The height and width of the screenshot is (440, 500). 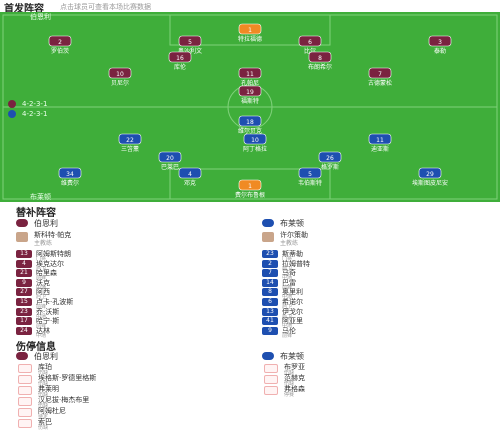 What do you see at coordinates (120, 83) in the screenshot?
I see `player-name: 贝尼尔` at bounding box center [120, 83].